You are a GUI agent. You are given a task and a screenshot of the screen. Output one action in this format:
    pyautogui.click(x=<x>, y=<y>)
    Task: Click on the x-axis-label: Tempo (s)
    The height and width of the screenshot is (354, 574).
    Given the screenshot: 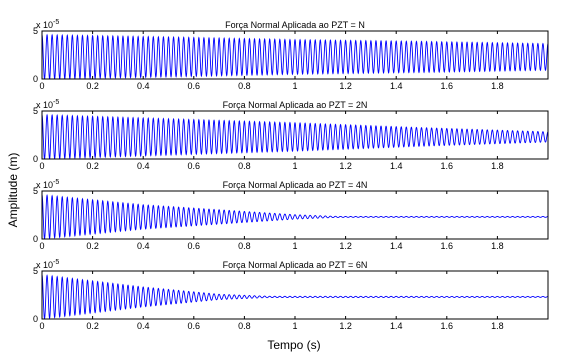 What is the action you would take?
    pyautogui.click(x=293, y=345)
    